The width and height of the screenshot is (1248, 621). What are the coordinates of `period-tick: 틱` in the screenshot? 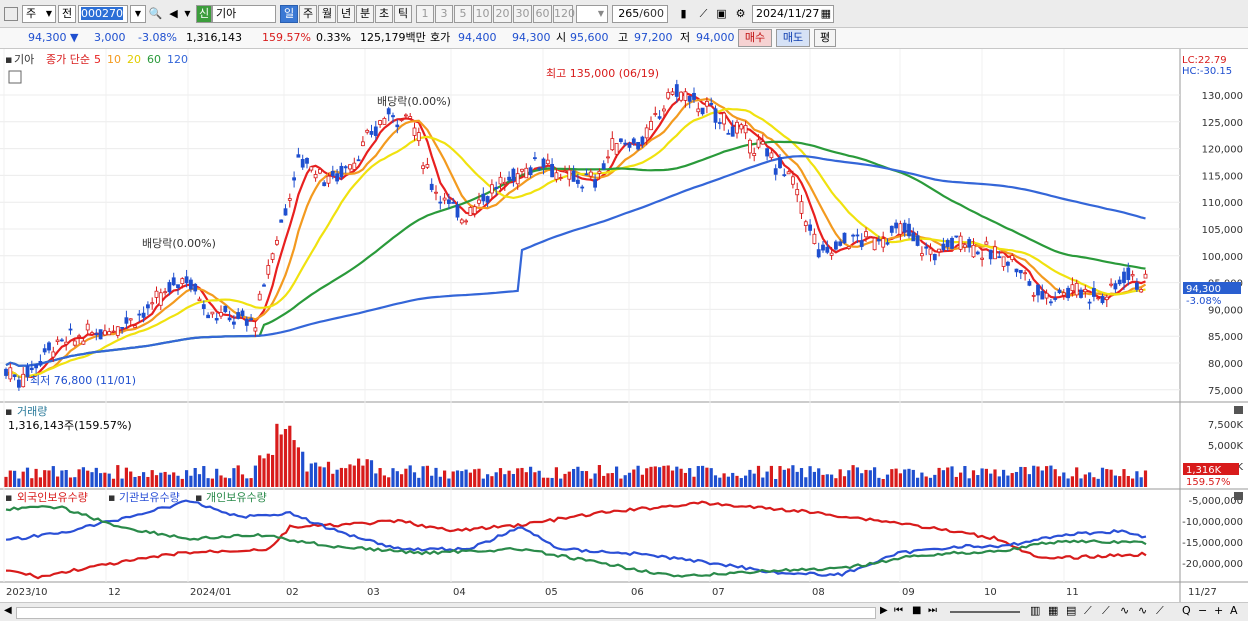 It's located at (403, 14).